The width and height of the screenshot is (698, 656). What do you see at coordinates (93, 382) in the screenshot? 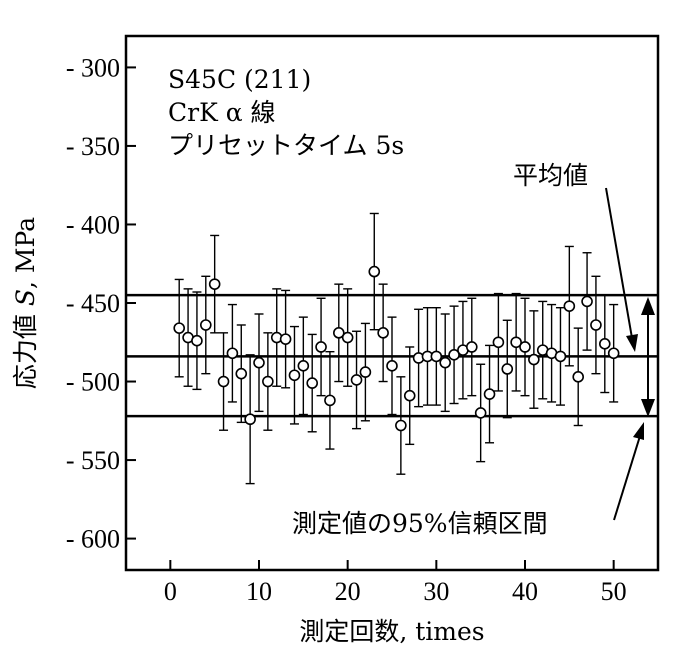
I see `y-tick-label: - 500` at bounding box center [93, 382].